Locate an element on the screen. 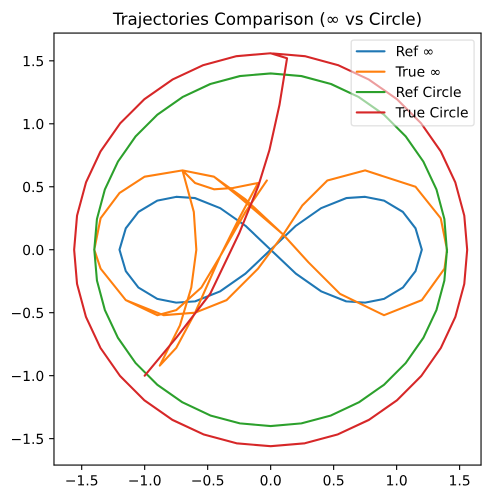  y-tick-label: 0.0 is located at coordinates (33, 250).